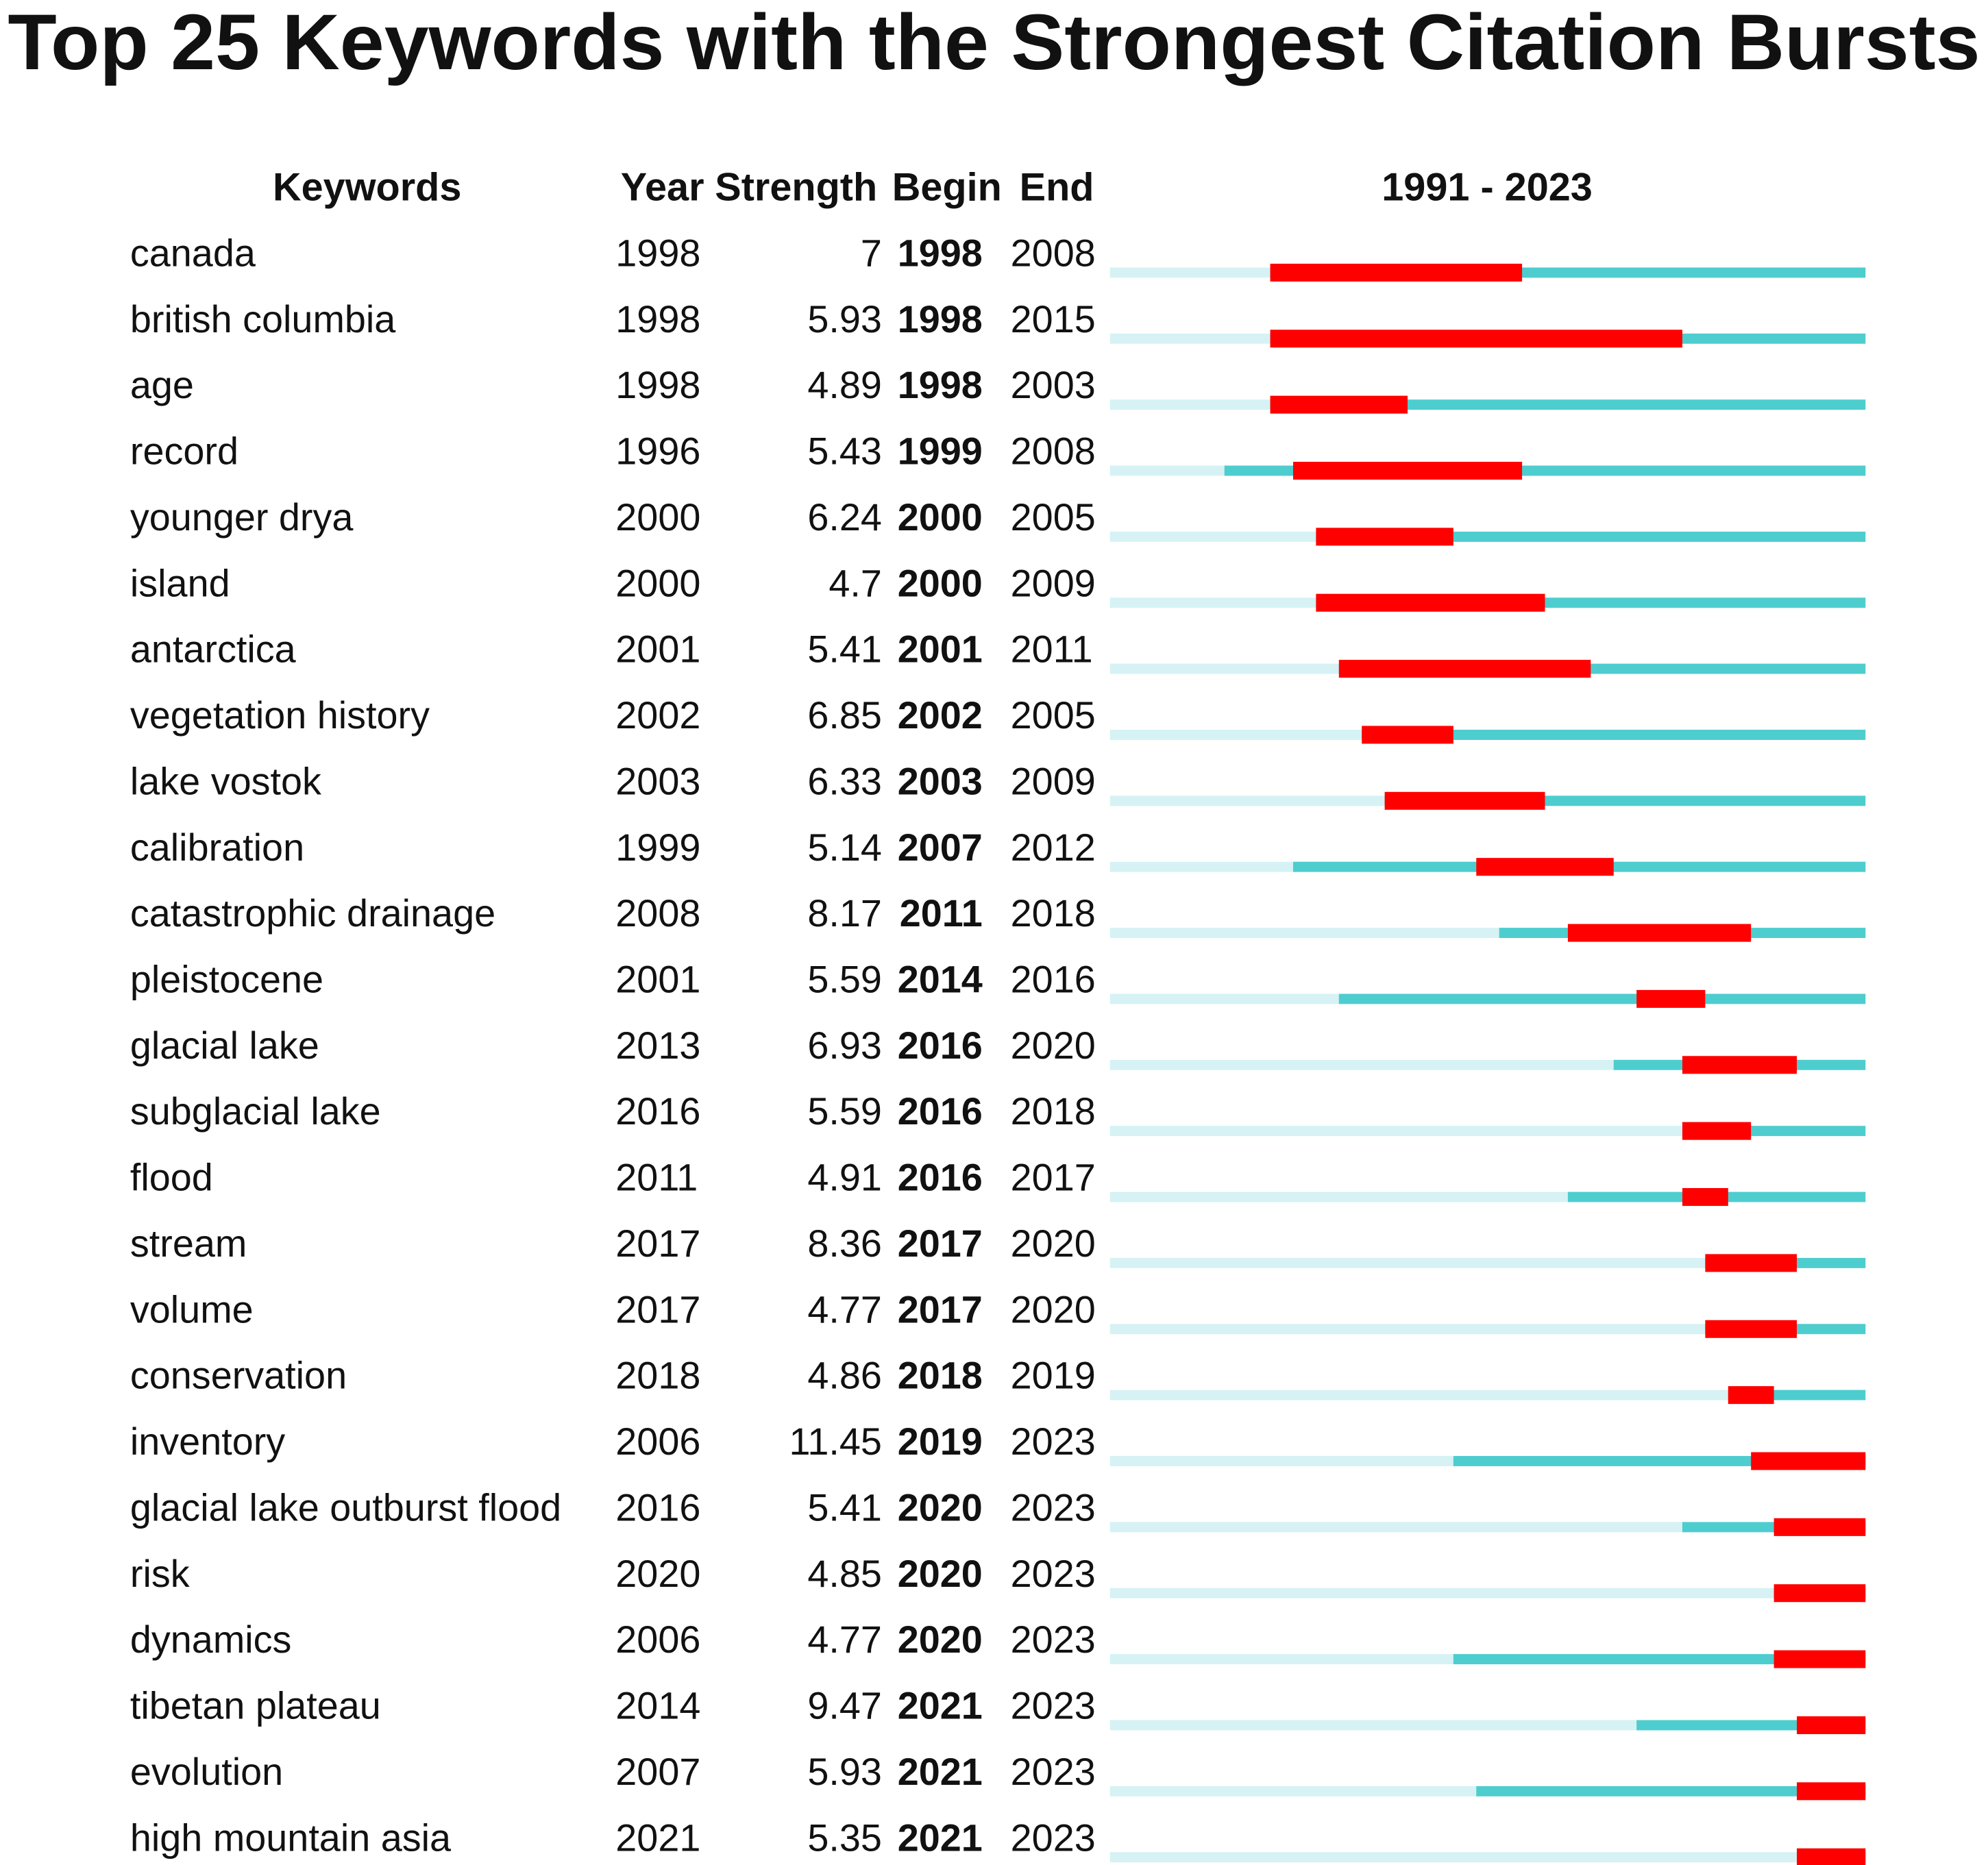 The image size is (1988, 1865). I want to click on keyword: glacial lake outburst flood, so click(345, 1507).